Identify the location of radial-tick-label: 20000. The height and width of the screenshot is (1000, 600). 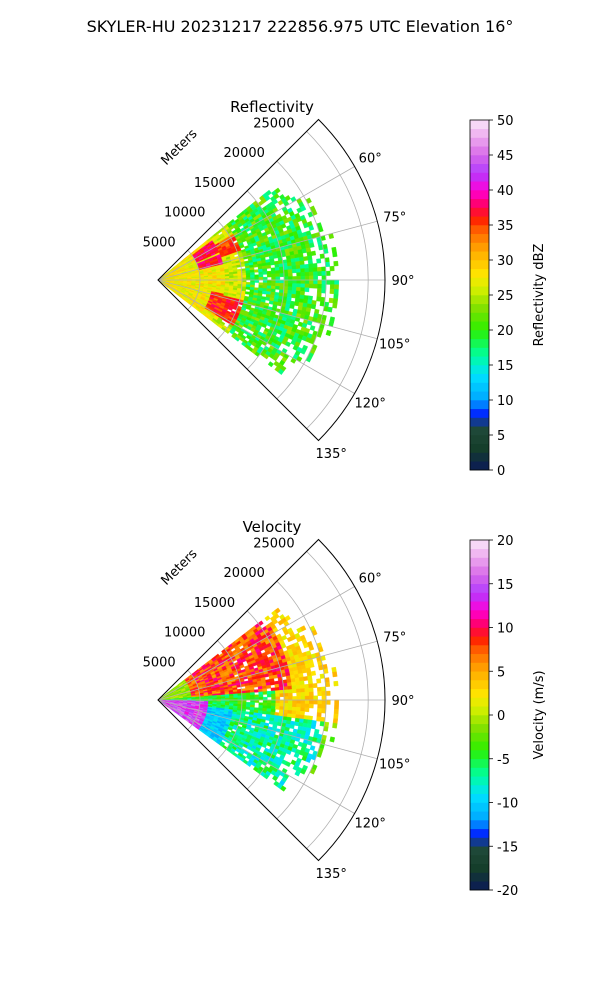
(244, 153).